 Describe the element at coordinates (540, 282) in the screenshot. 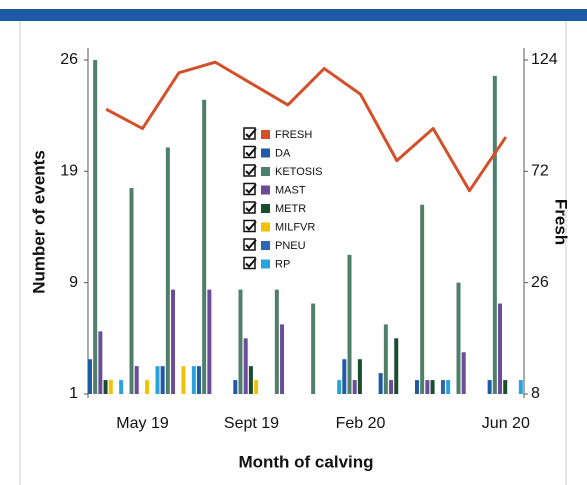

I see `y2-tick-label: 26` at that location.